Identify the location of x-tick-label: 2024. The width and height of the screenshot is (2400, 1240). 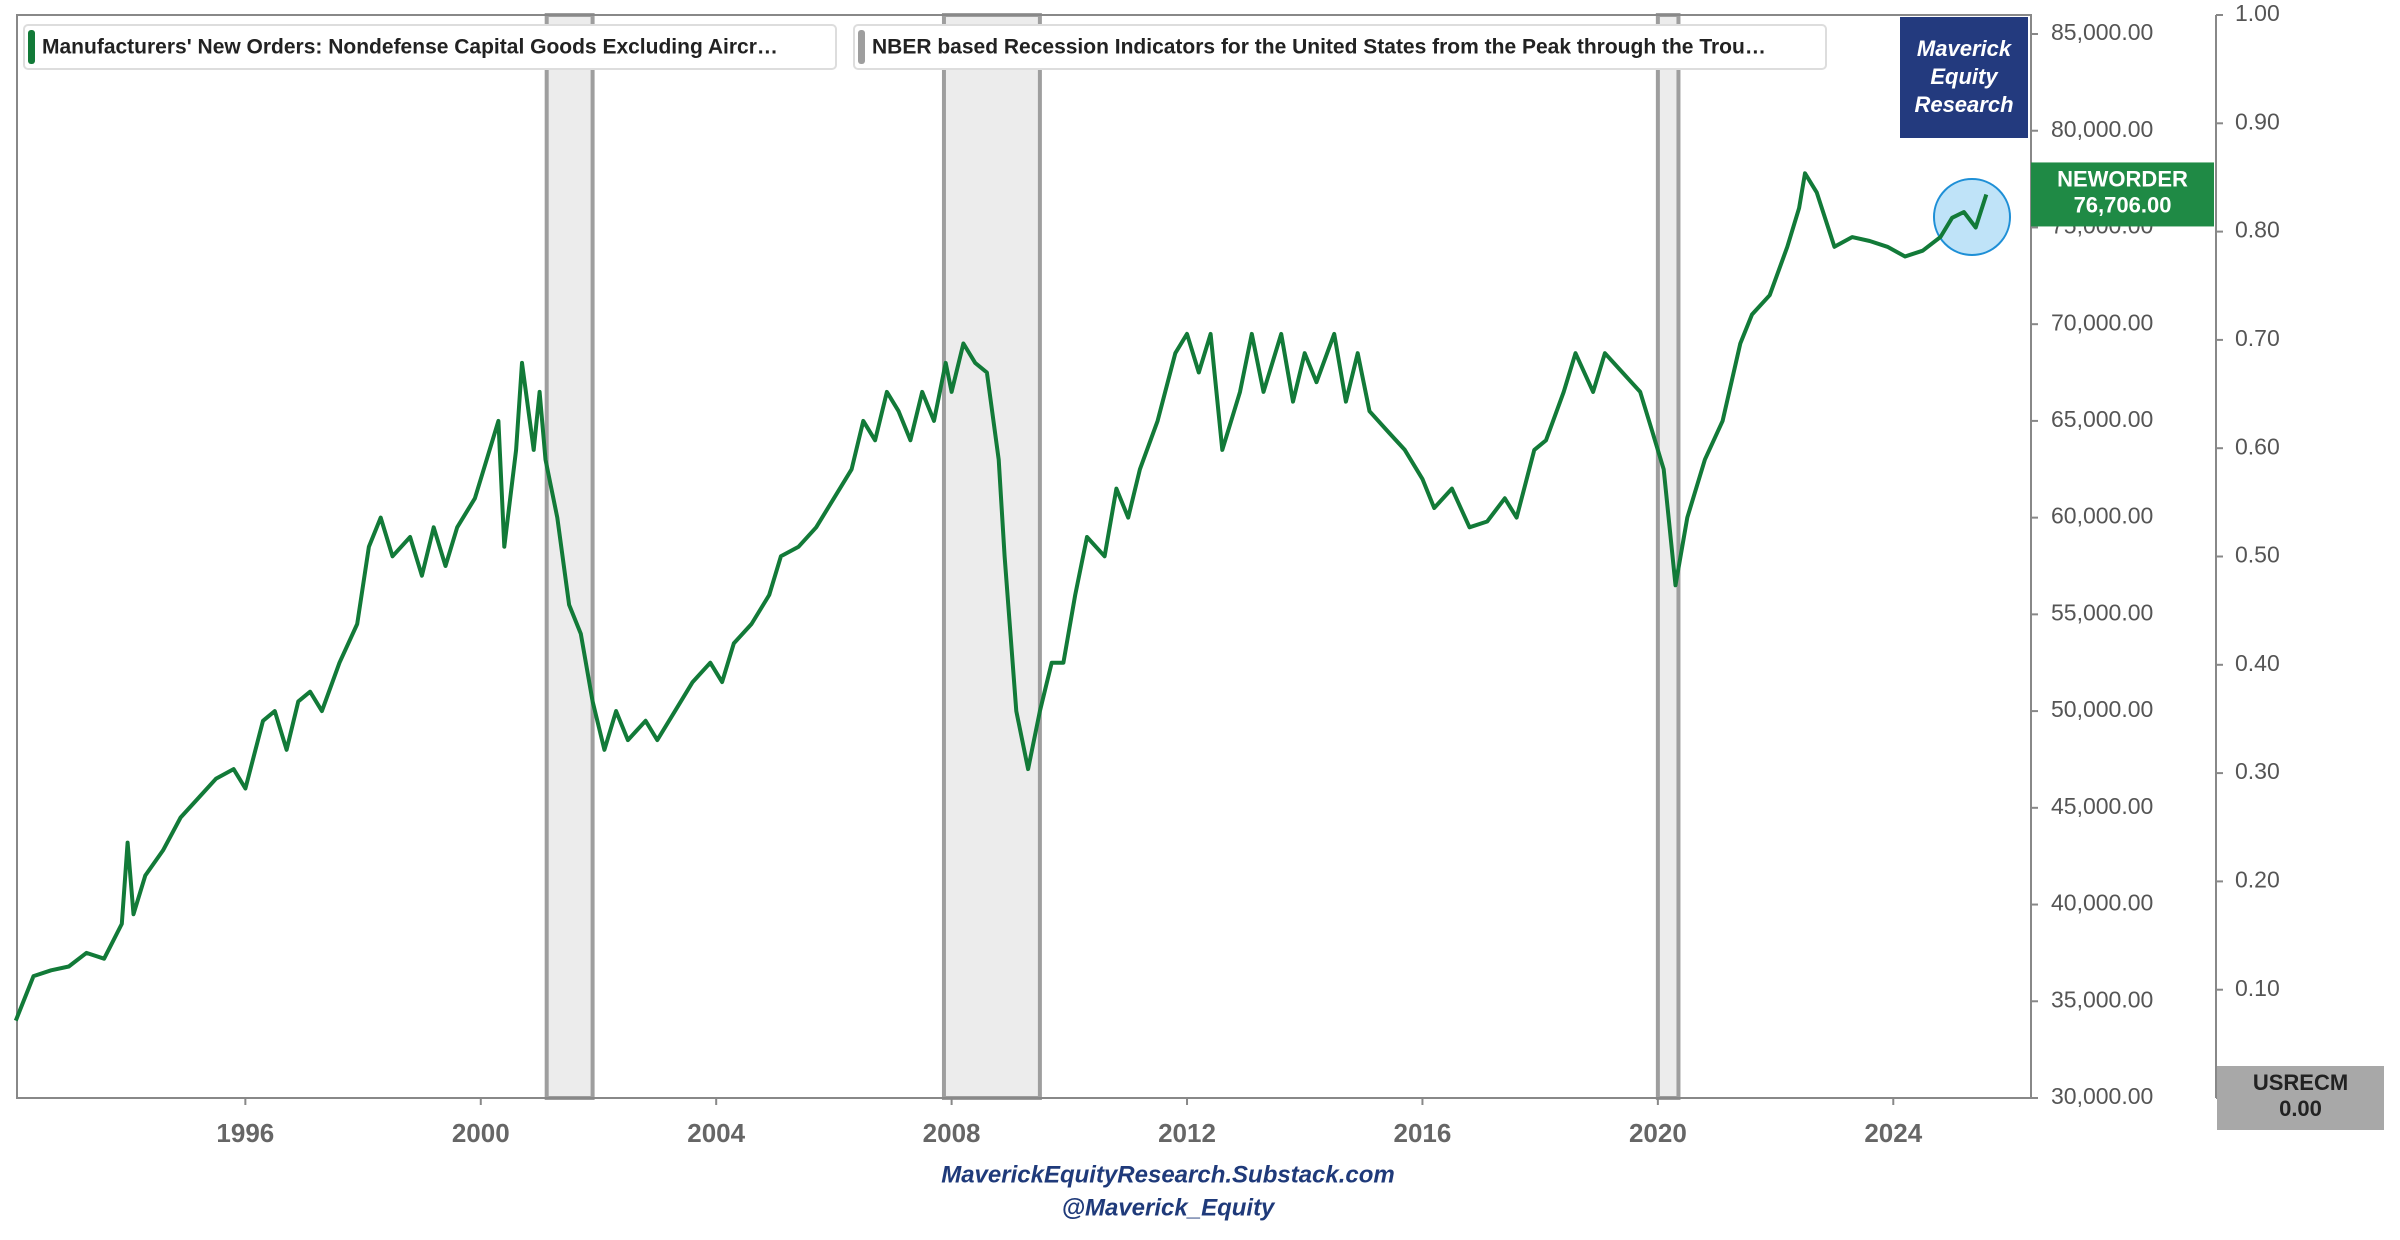
(1893, 1133).